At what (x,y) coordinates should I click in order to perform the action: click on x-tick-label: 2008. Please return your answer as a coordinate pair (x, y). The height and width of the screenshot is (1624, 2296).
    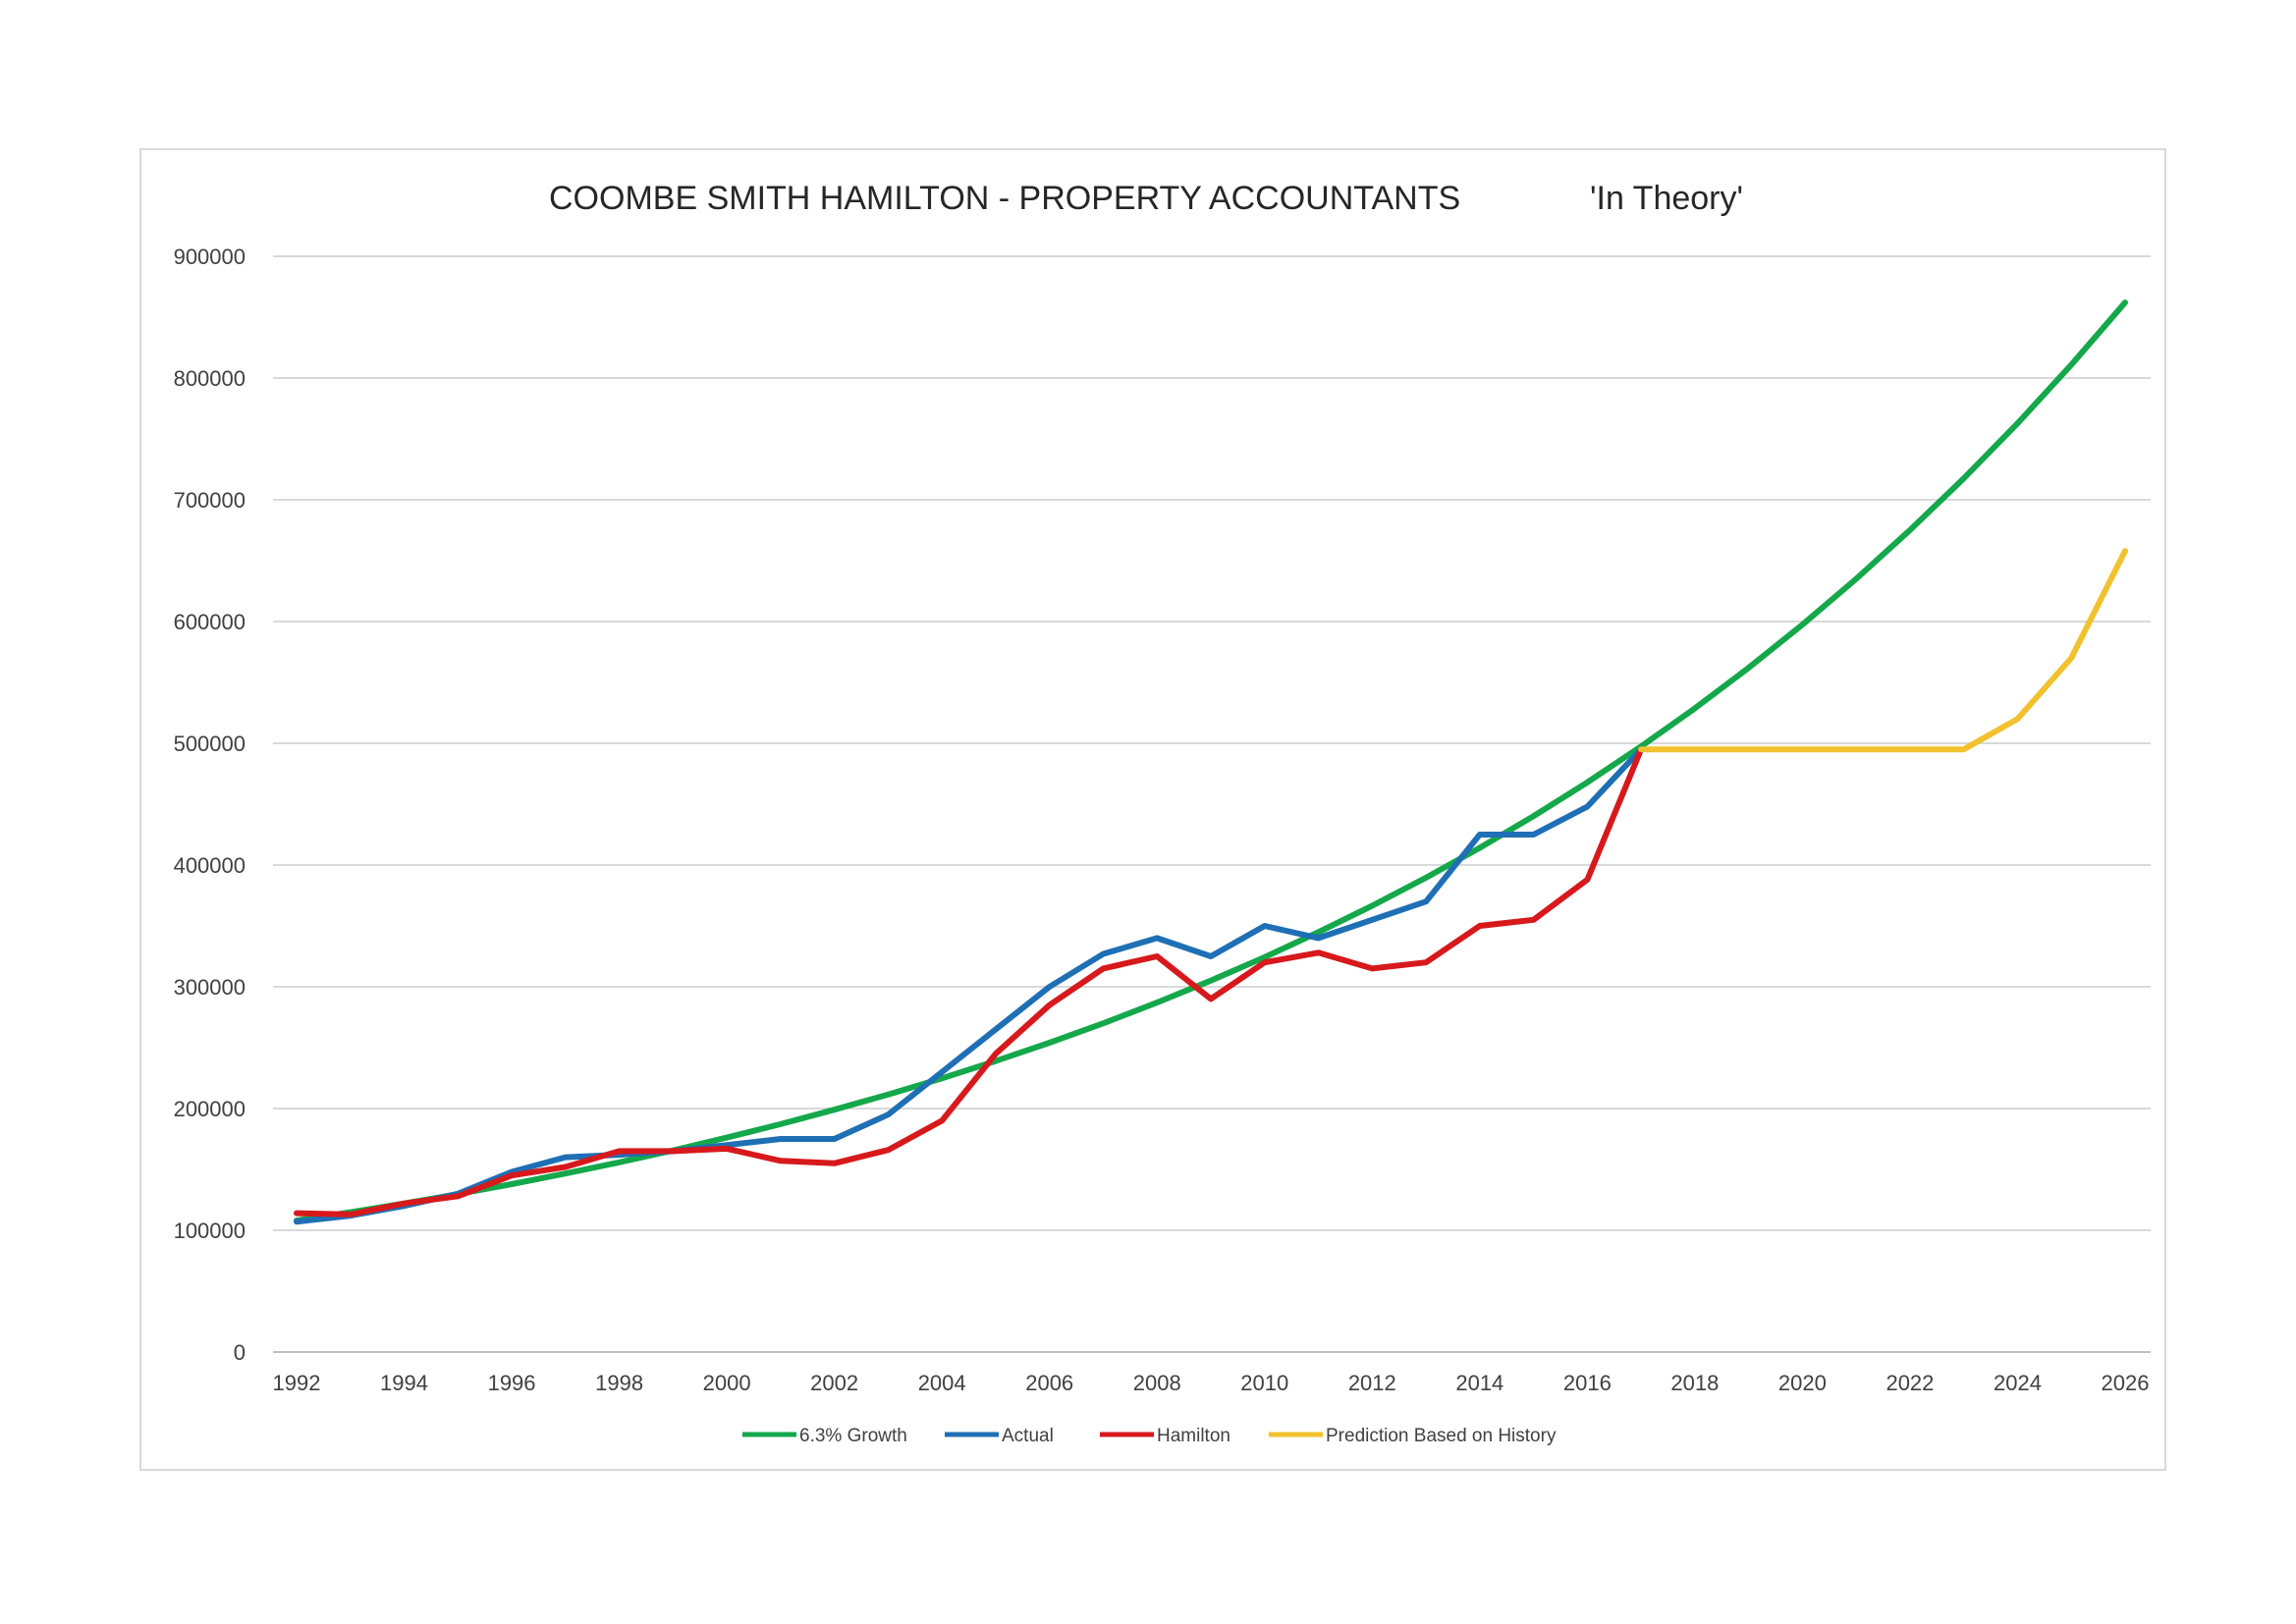
    Looking at the image, I should click on (1157, 1383).